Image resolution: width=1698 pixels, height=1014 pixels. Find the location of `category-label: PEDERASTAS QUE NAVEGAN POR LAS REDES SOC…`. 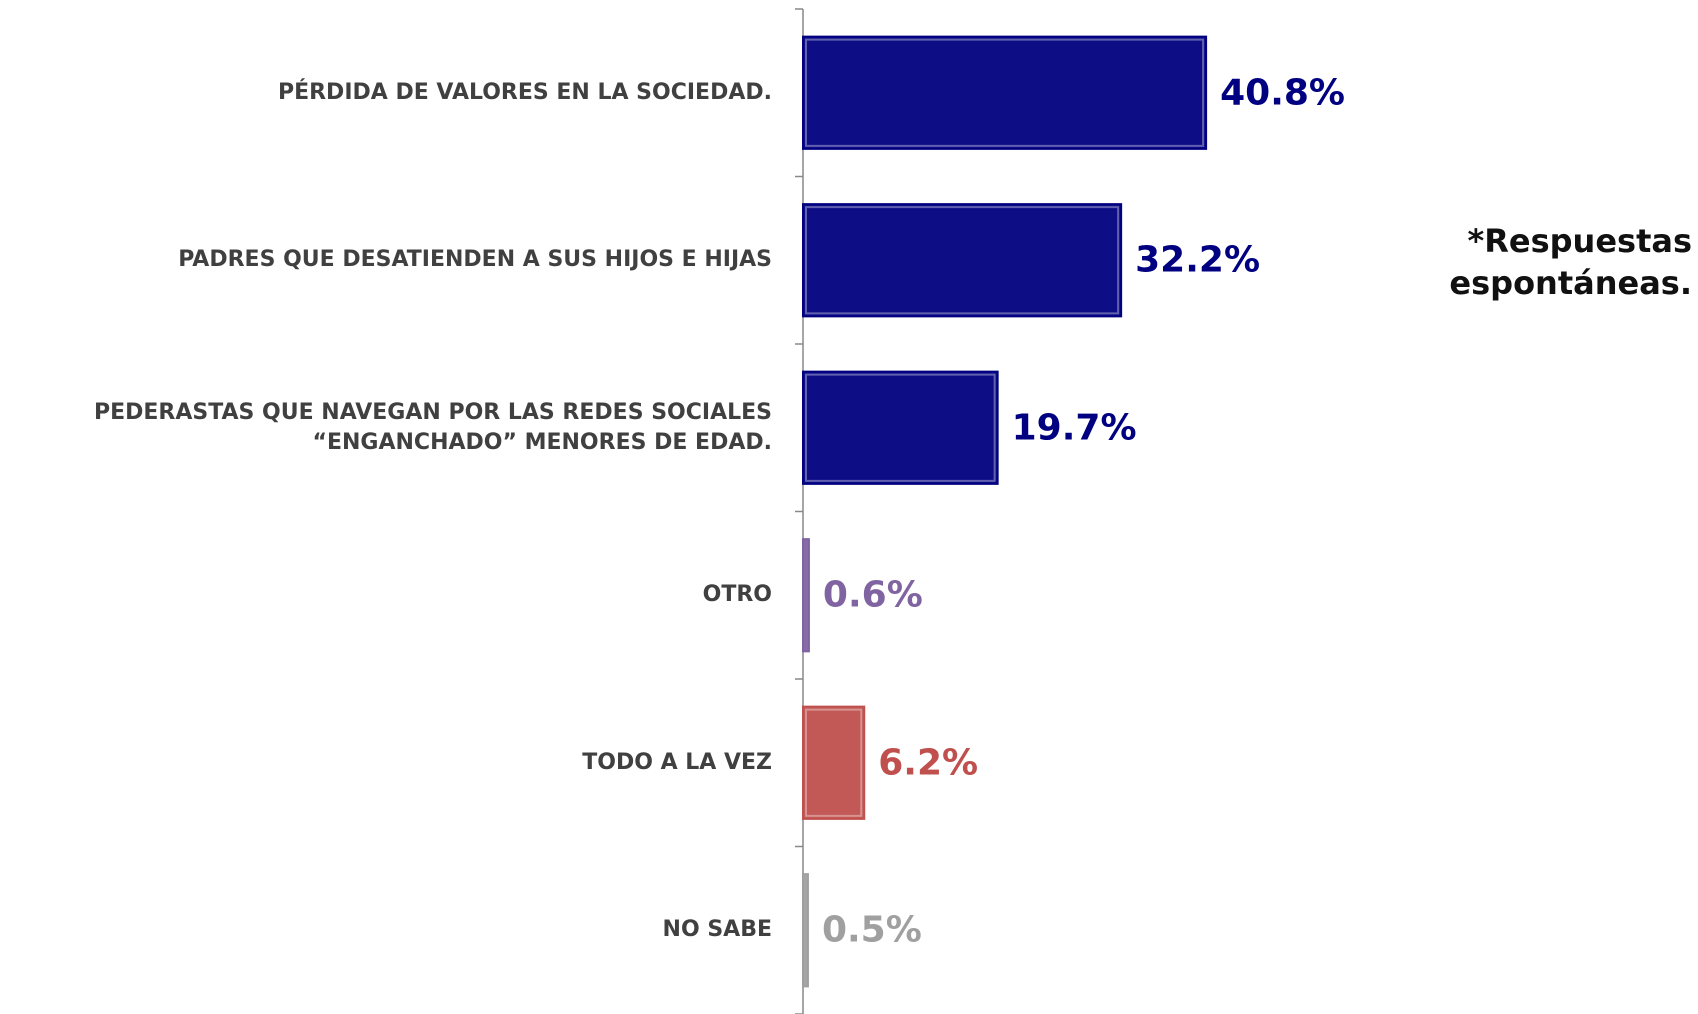

category-label: PEDERASTAS QUE NAVEGAN POR LAS REDES SOC… is located at coordinates (432, 427).